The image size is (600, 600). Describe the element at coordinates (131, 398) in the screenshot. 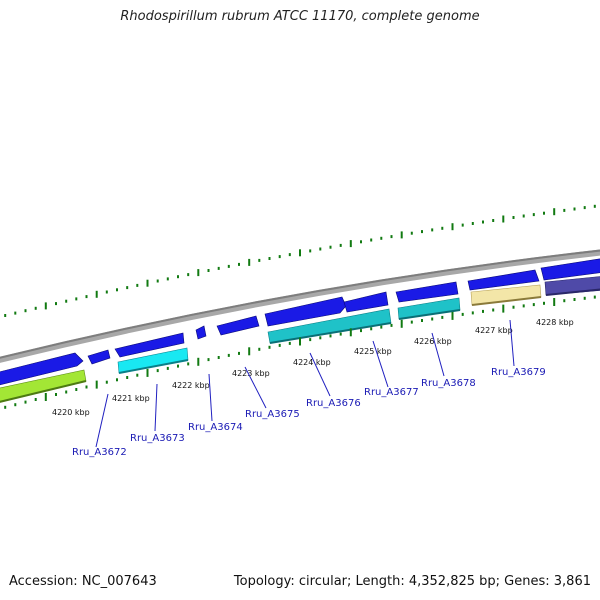

I see `scale-tick-label: 4221 kbp` at that location.